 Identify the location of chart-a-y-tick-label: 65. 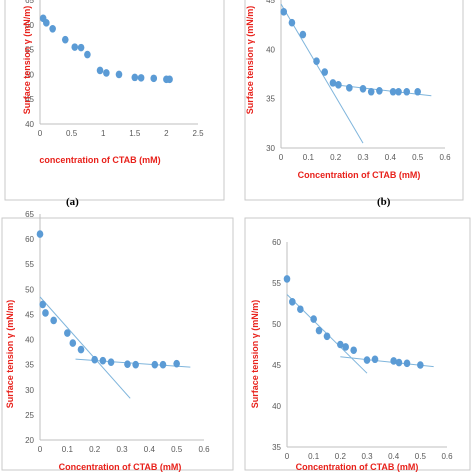
(29, 2).